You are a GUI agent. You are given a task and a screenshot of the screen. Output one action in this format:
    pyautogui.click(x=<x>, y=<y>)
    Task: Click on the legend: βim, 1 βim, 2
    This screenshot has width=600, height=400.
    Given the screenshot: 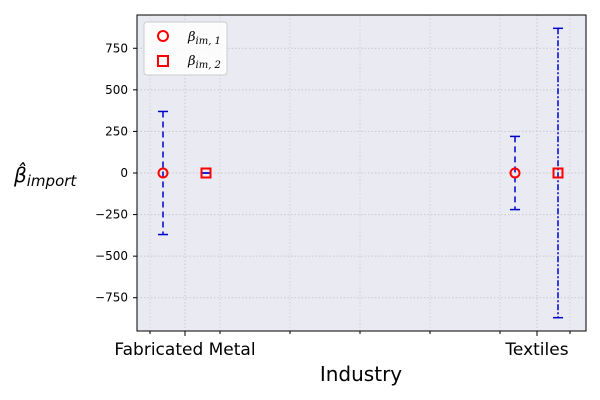 What is the action you would take?
    pyautogui.click(x=185, y=48)
    